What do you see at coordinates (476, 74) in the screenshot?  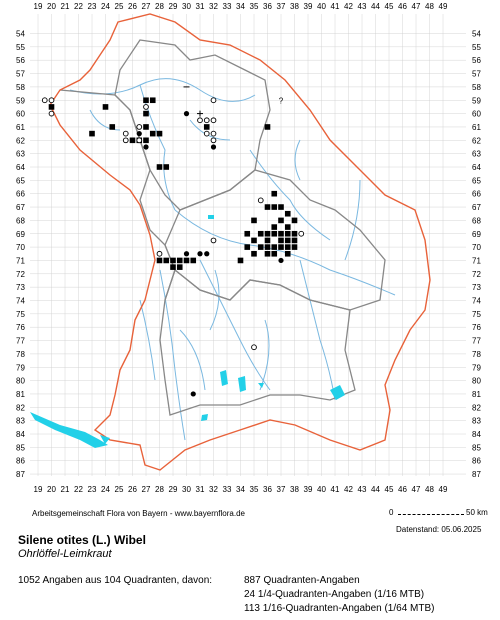 I see `y-label-right: 57` at bounding box center [476, 74].